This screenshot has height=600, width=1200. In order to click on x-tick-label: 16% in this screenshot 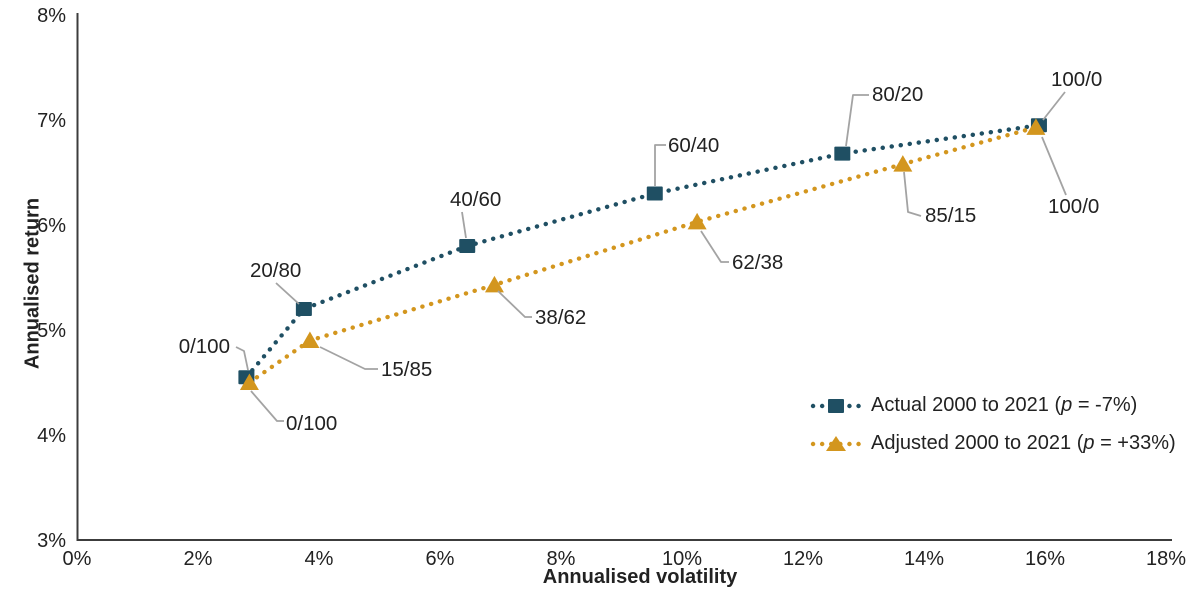, I will do `click(1045, 559)`.